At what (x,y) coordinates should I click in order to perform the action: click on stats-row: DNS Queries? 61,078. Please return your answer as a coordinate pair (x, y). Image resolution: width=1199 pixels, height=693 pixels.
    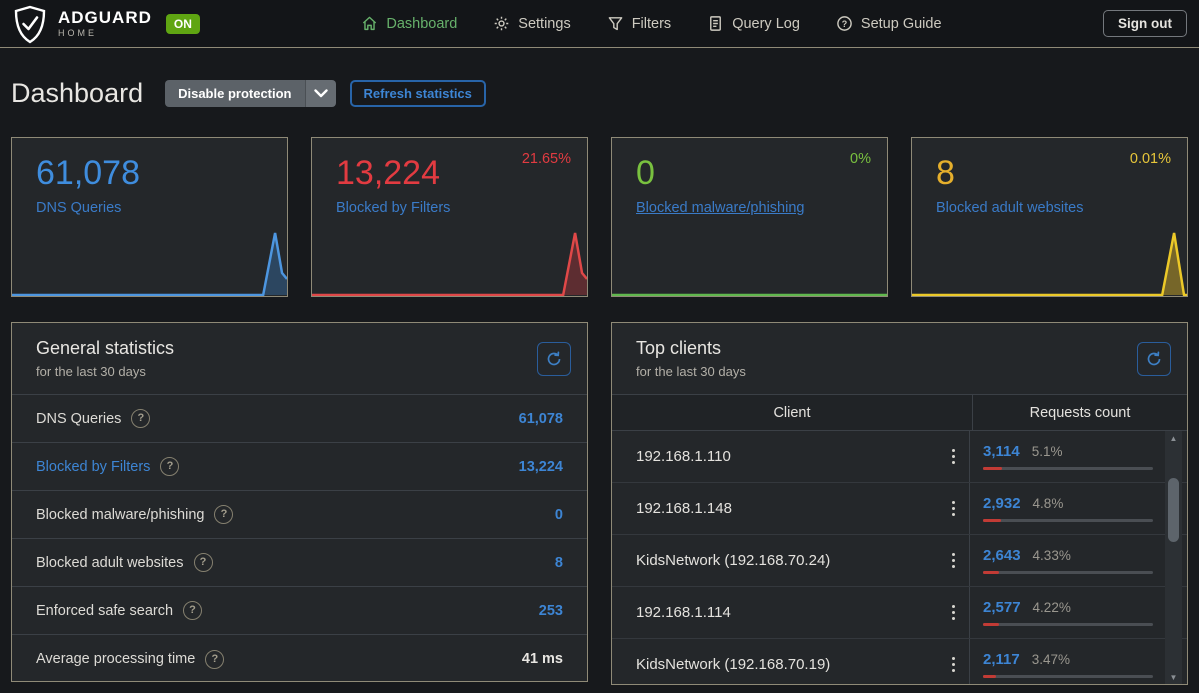
    Looking at the image, I should click on (299, 419).